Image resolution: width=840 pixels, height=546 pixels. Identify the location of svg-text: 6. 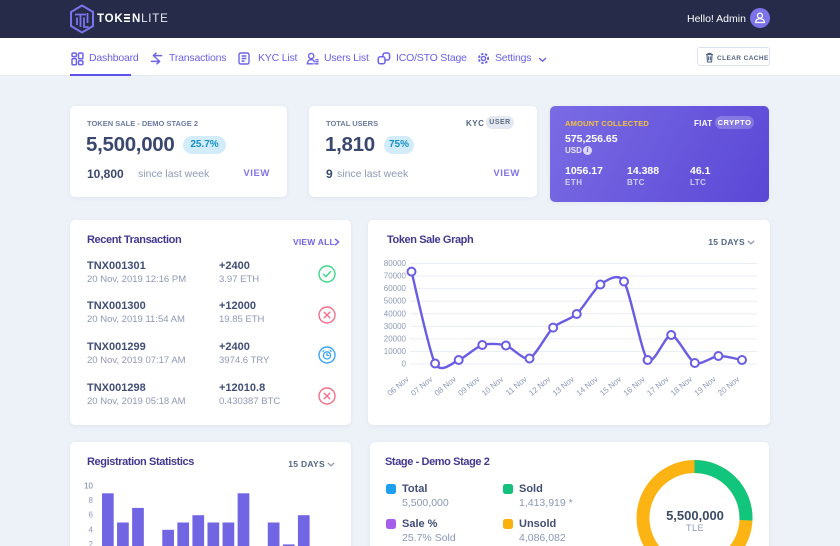
(91, 515).